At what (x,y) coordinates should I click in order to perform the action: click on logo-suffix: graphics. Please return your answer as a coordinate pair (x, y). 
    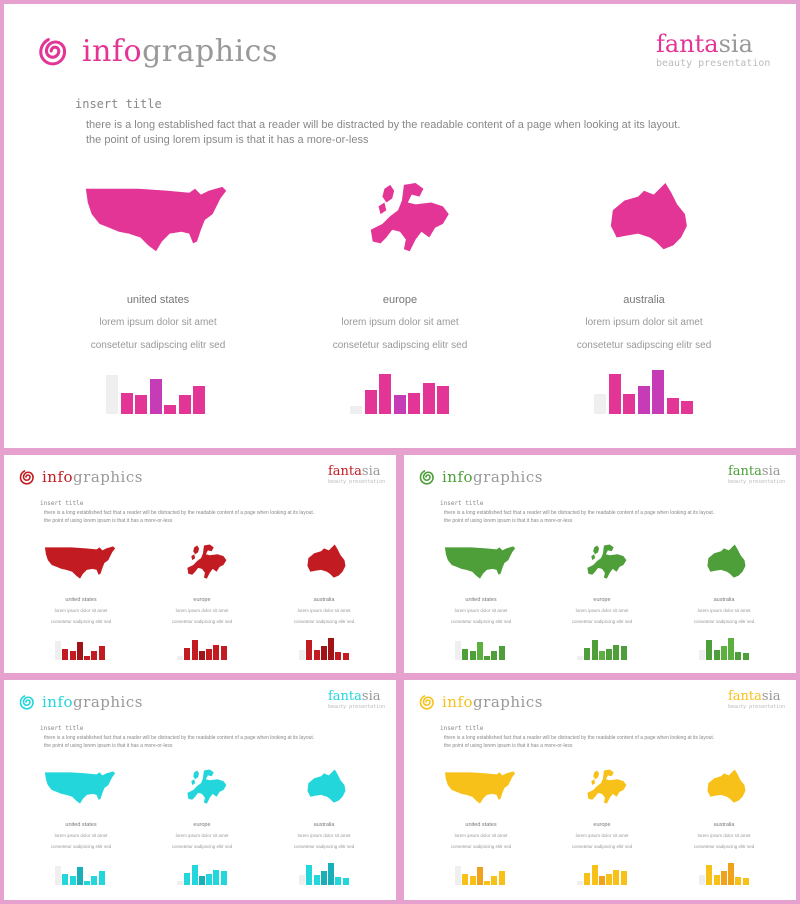
    Looking at the image, I should click on (508, 702).